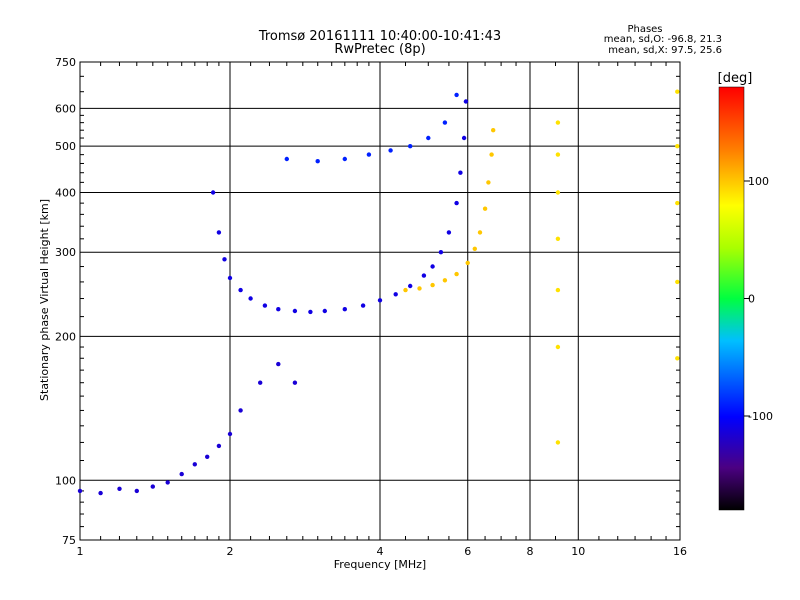 The image size is (800, 600). Describe the element at coordinates (65, 336) in the screenshot. I see `y-tick-label: 200` at that location.